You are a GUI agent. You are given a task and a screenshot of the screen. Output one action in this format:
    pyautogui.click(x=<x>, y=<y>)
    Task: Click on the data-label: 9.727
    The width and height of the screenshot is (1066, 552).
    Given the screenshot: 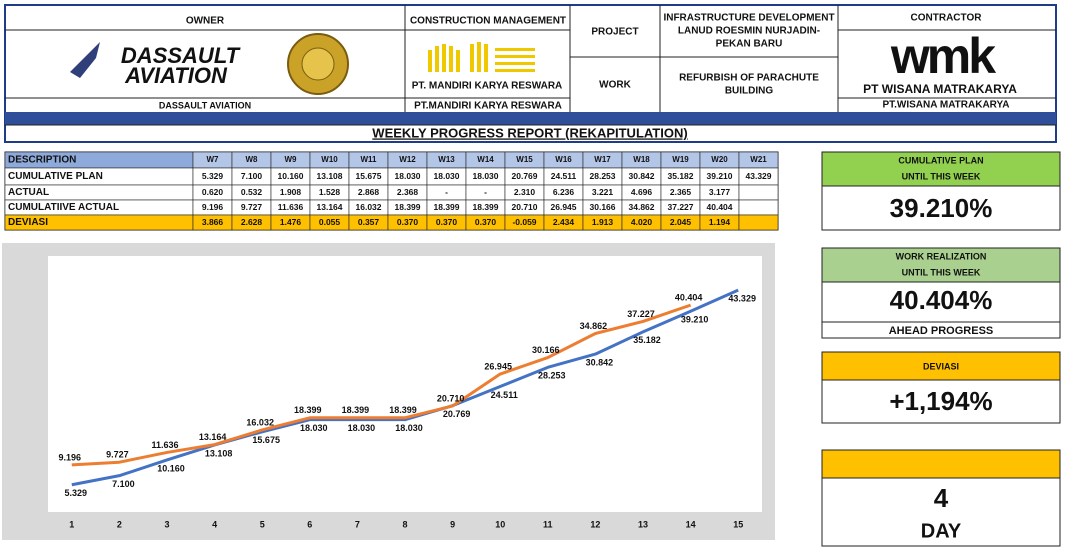 What is the action you would take?
    pyautogui.click(x=117, y=455)
    